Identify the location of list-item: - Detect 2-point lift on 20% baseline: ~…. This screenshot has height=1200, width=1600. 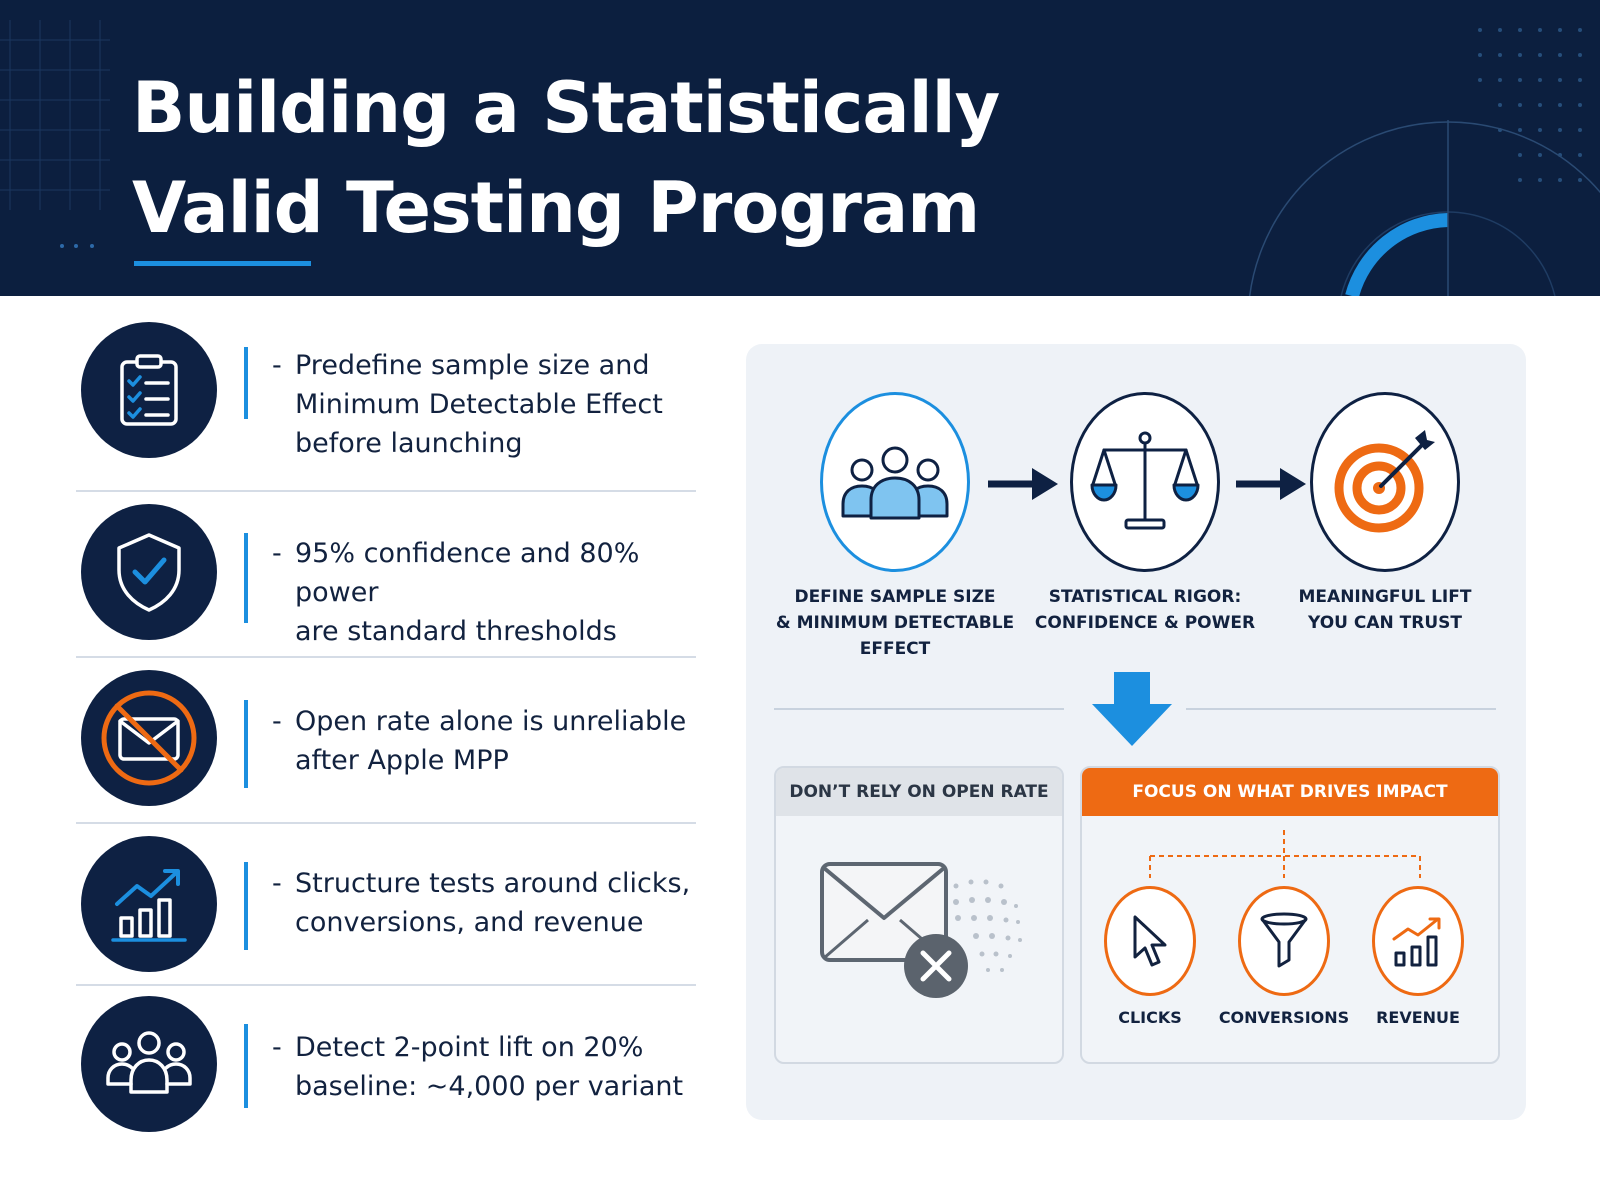
(386, 1071).